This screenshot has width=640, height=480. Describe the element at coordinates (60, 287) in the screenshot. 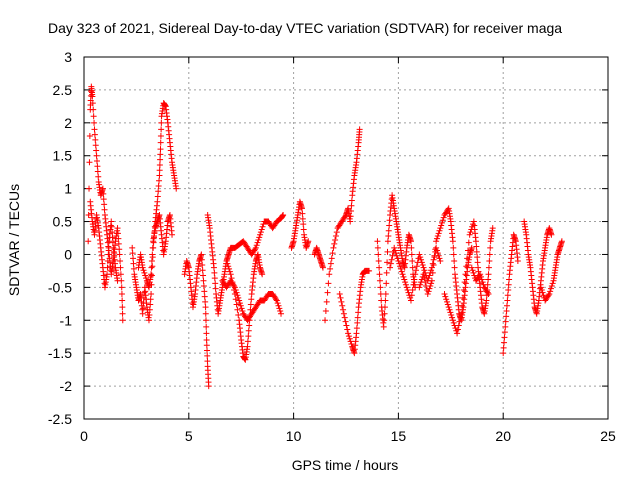

I see `y-tick-label: -0.5` at that location.